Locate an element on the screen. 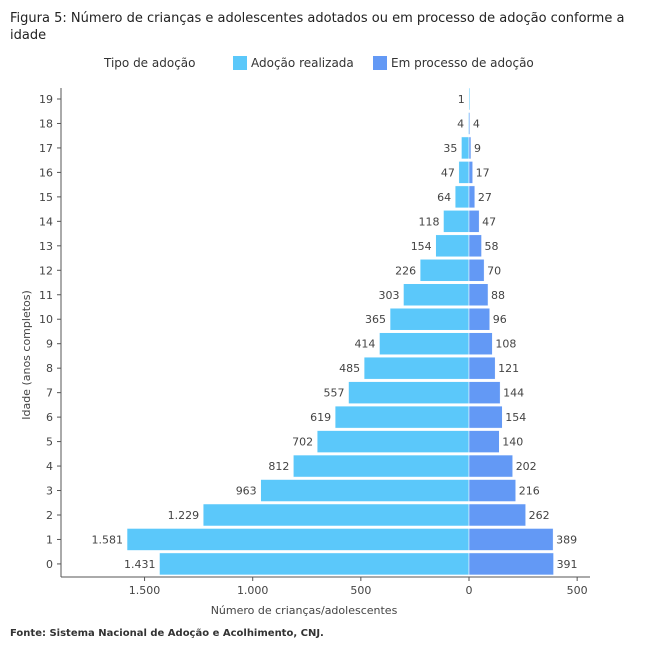 The height and width of the screenshot is (651, 650). legend-title: Tipo de adoção is located at coordinates (150, 63).